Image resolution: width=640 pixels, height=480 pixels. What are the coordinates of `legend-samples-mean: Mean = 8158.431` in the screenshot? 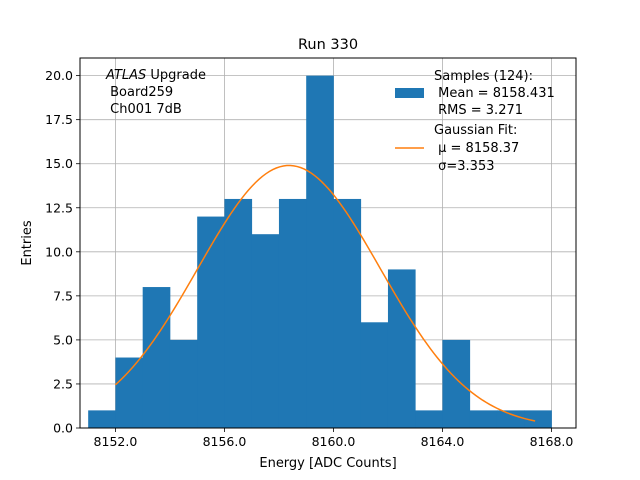 It's located at (494, 93).